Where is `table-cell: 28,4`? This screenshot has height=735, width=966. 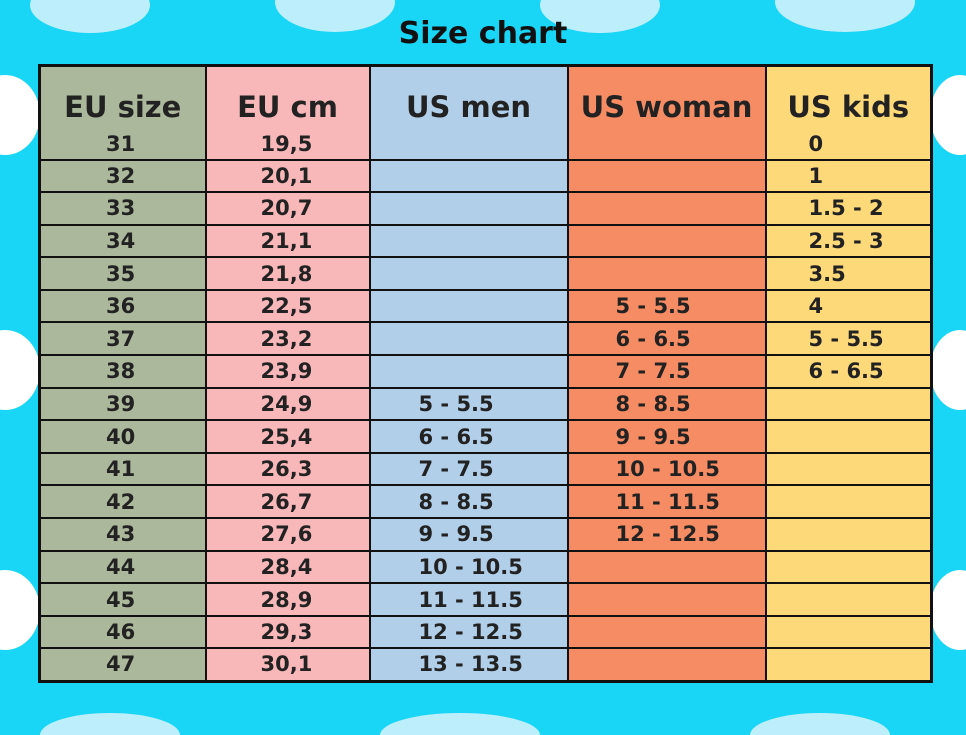
table-cell: 28,4 is located at coordinates (287, 567).